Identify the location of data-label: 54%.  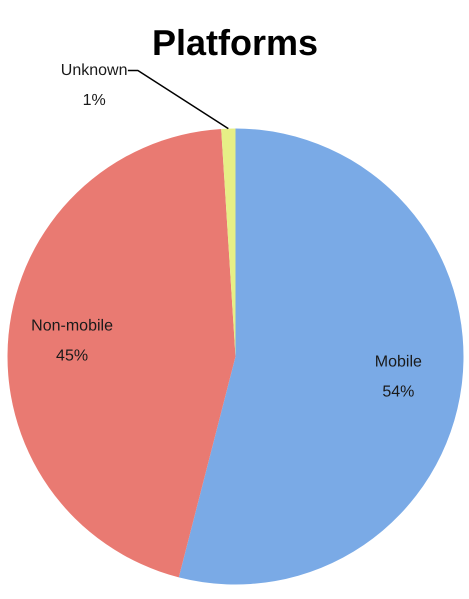
(398, 392).